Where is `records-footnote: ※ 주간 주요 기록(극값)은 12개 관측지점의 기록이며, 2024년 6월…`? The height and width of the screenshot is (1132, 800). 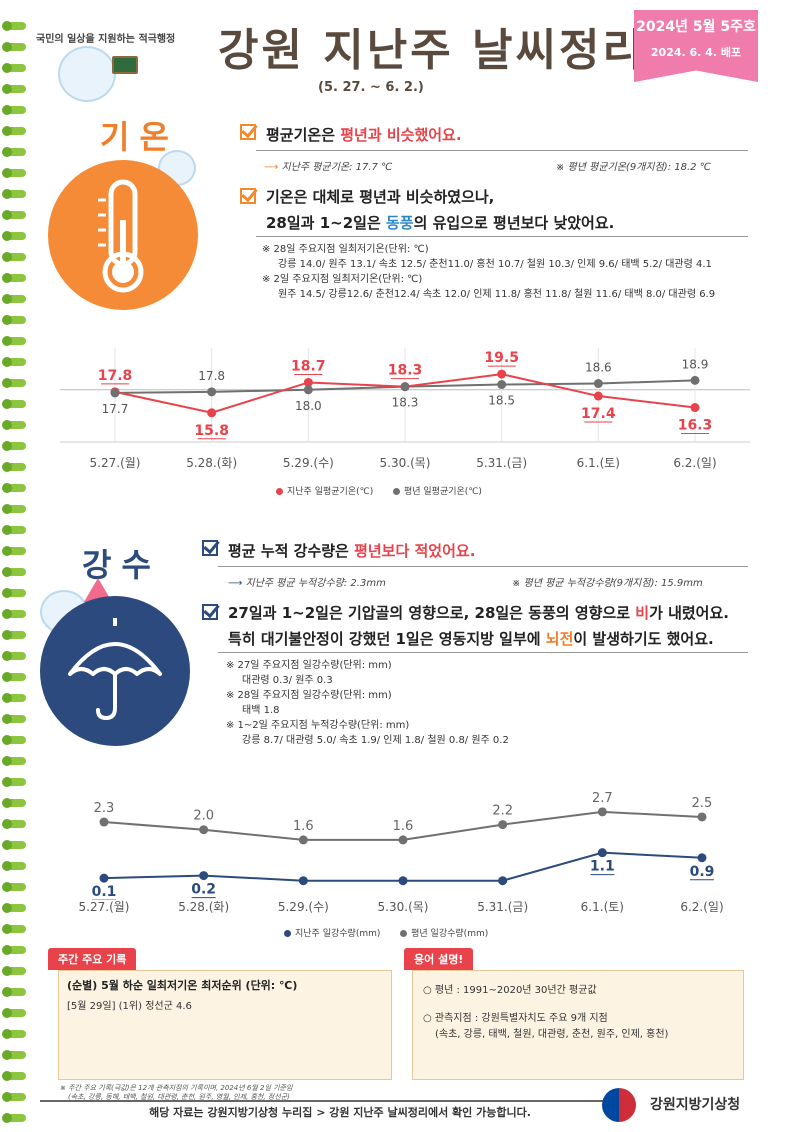 records-footnote: ※ 주간 주요 기록(극값)은 12개 관측지점의 기록이며, 2024년 6월… is located at coordinates (176, 1093).